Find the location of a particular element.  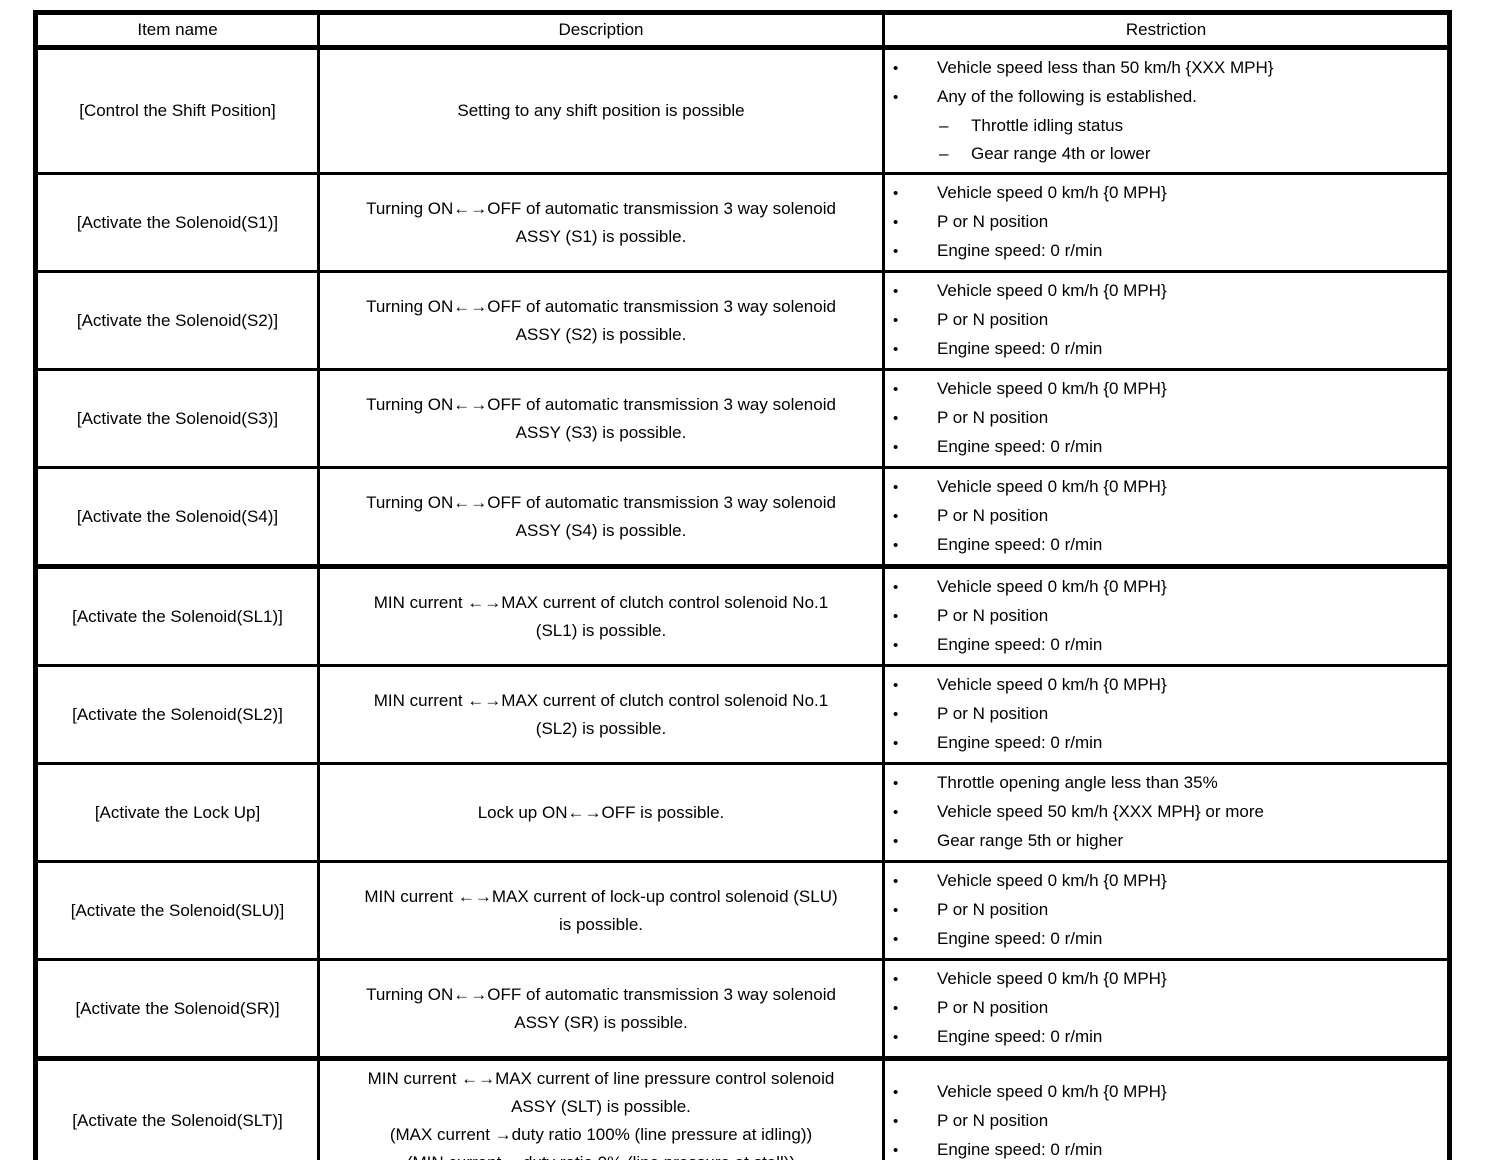

restriction-text: Gear range 5th or higher is located at coordinates (1030, 840).